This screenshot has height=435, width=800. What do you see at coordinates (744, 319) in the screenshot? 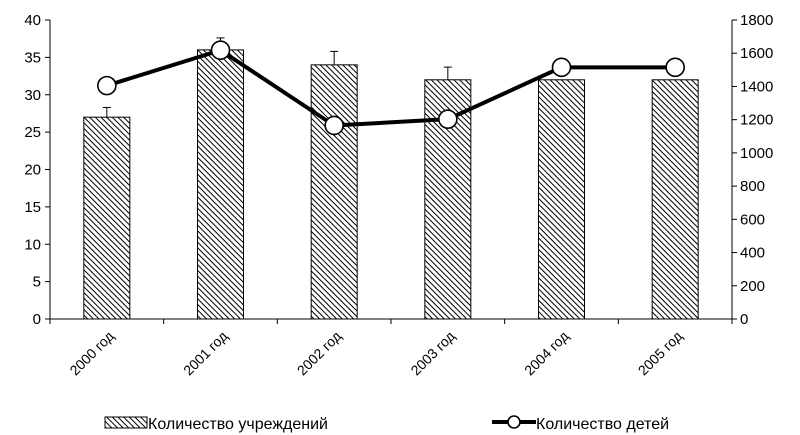
I see `y-right-tick-label: 0` at bounding box center [744, 319].